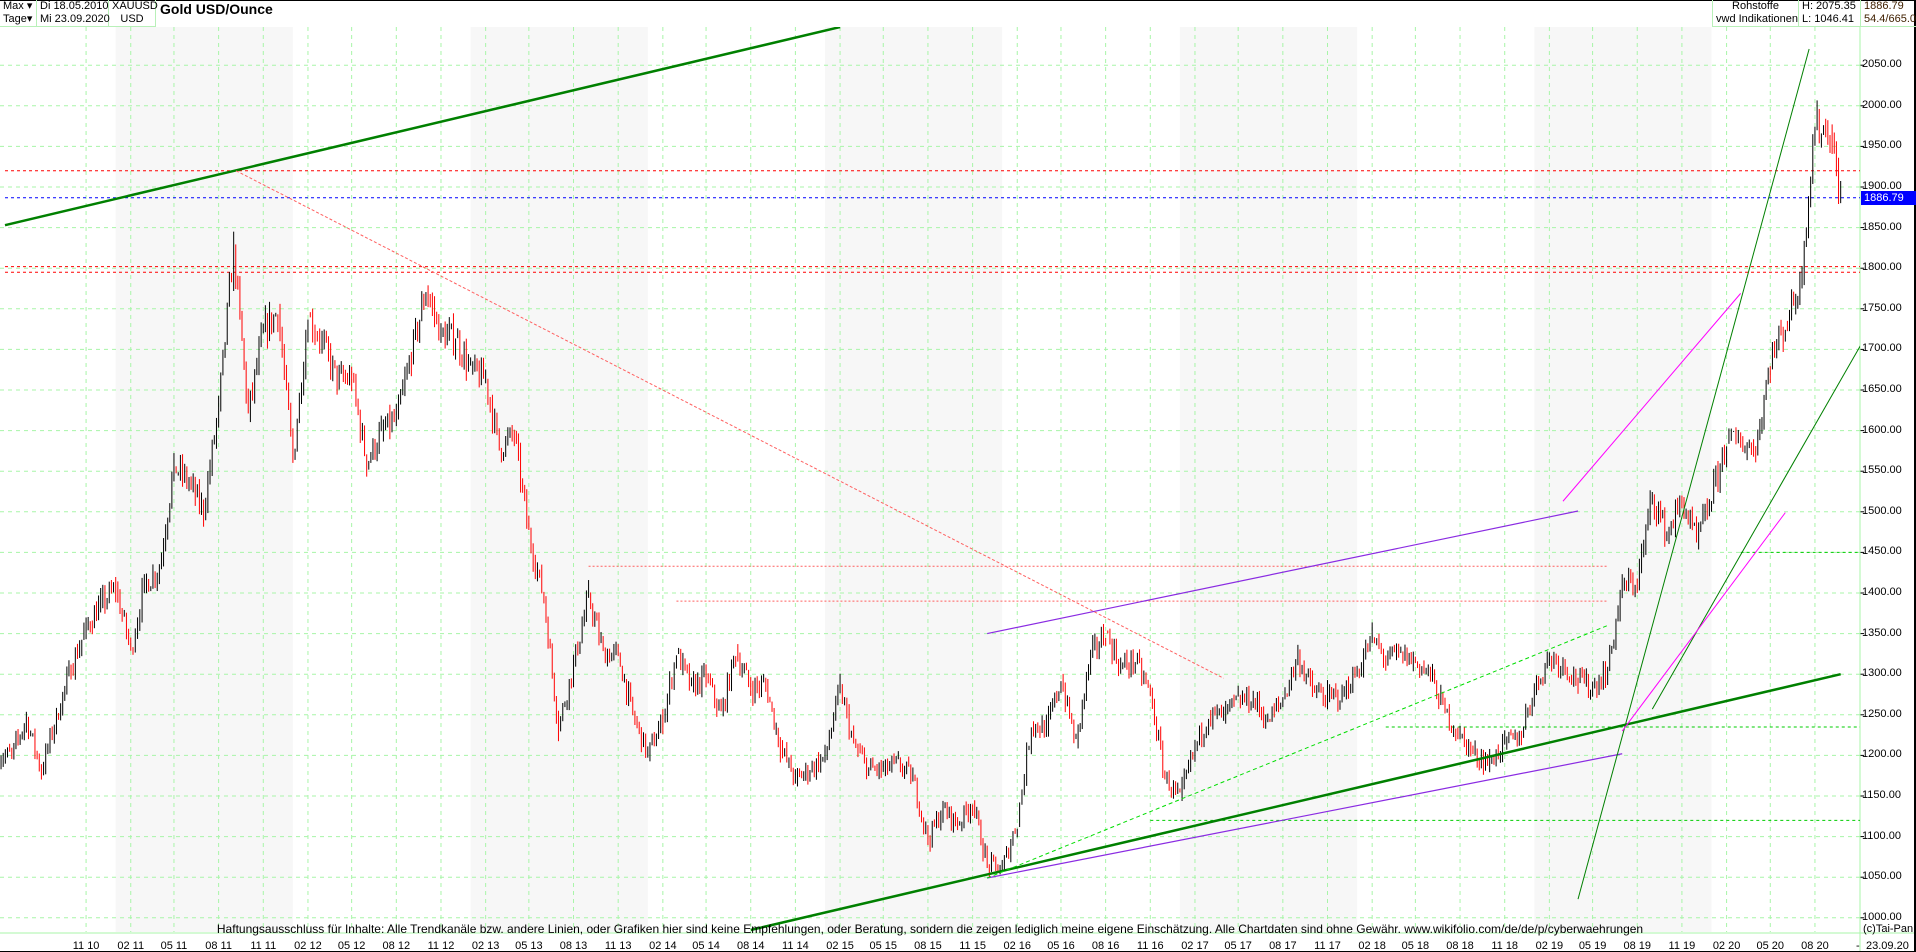 This screenshot has height=952, width=1916. What do you see at coordinates (1882, 104) in the screenshot?
I see `y-tick-label: 2000.00` at bounding box center [1882, 104].